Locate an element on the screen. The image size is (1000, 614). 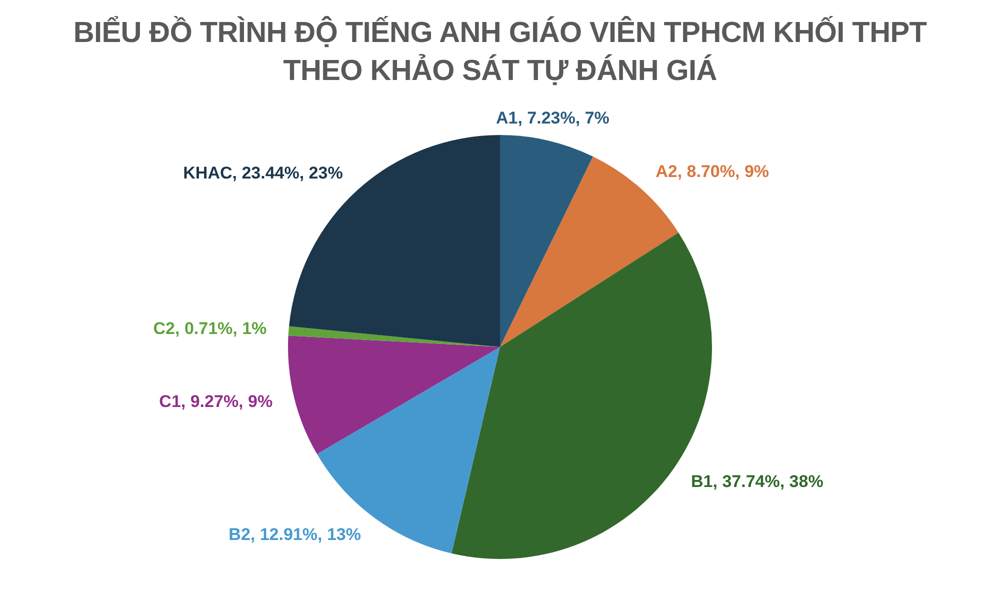
chart-title: BIỂU ĐỒ TRÌNH ĐỘ TIẾNG ANH GIÁO VIÊN TPHCM KHỐI THPT THEO KHẢO SÁT TỰ ĐÁNH GIÁ is located at coordinates (500, 52).